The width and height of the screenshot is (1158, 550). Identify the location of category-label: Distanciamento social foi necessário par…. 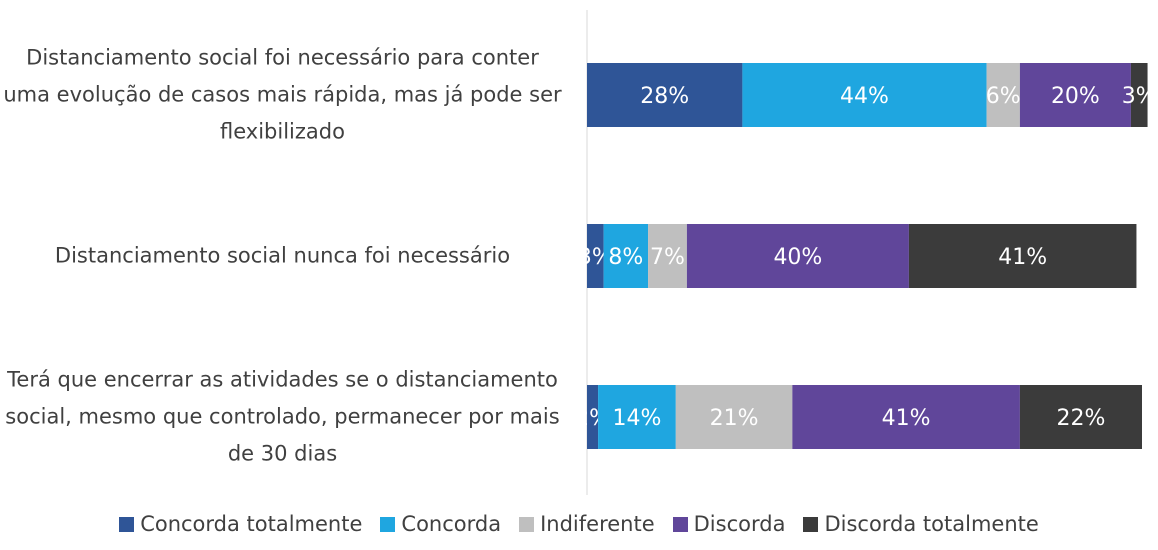
(282, 94).